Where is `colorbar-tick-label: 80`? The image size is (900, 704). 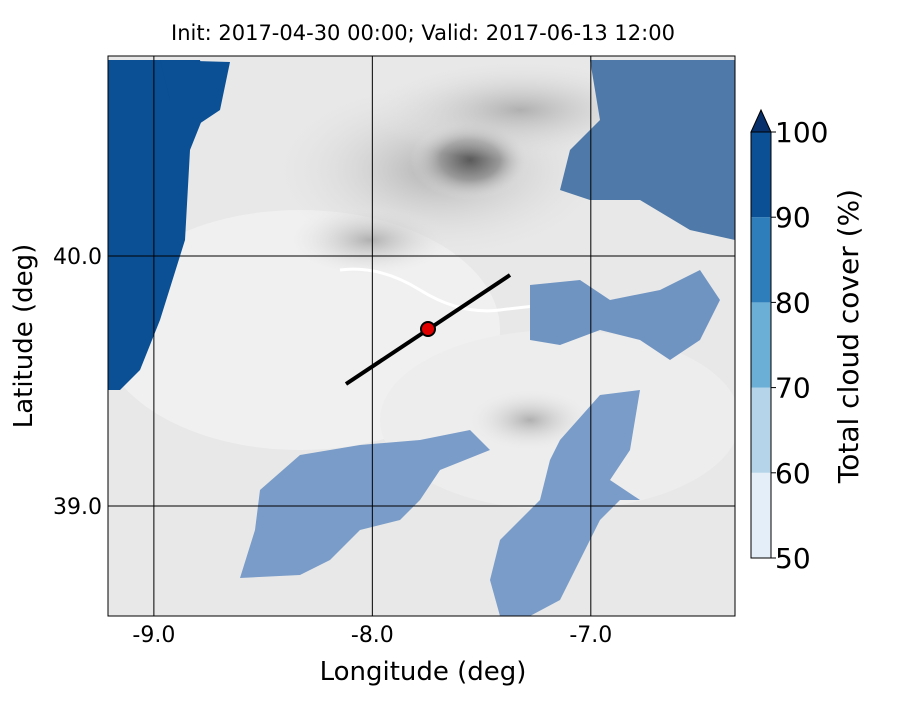
colorbar-tick-label: 80 is located at coordinates (793, 302).